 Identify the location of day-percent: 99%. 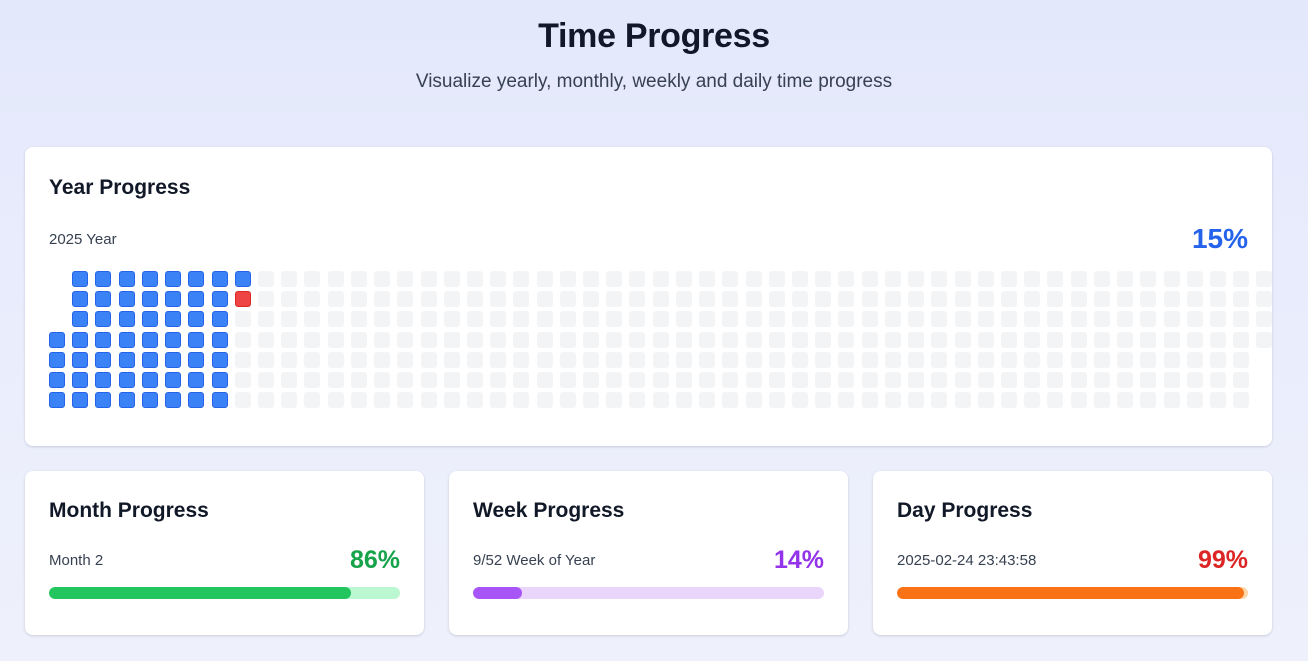
(1222, 560).